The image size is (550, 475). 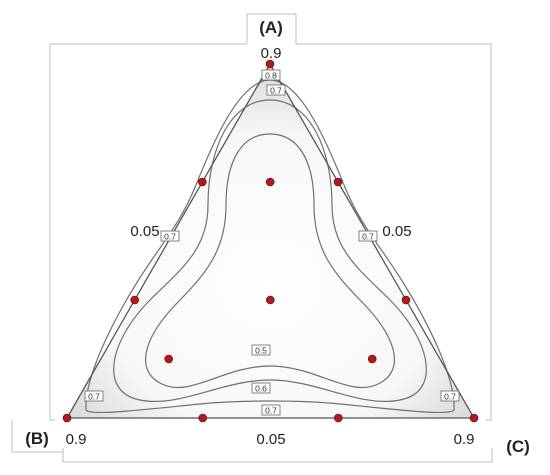 I want to click on contour-label-4: 0.7, so click(x=94, y=396).